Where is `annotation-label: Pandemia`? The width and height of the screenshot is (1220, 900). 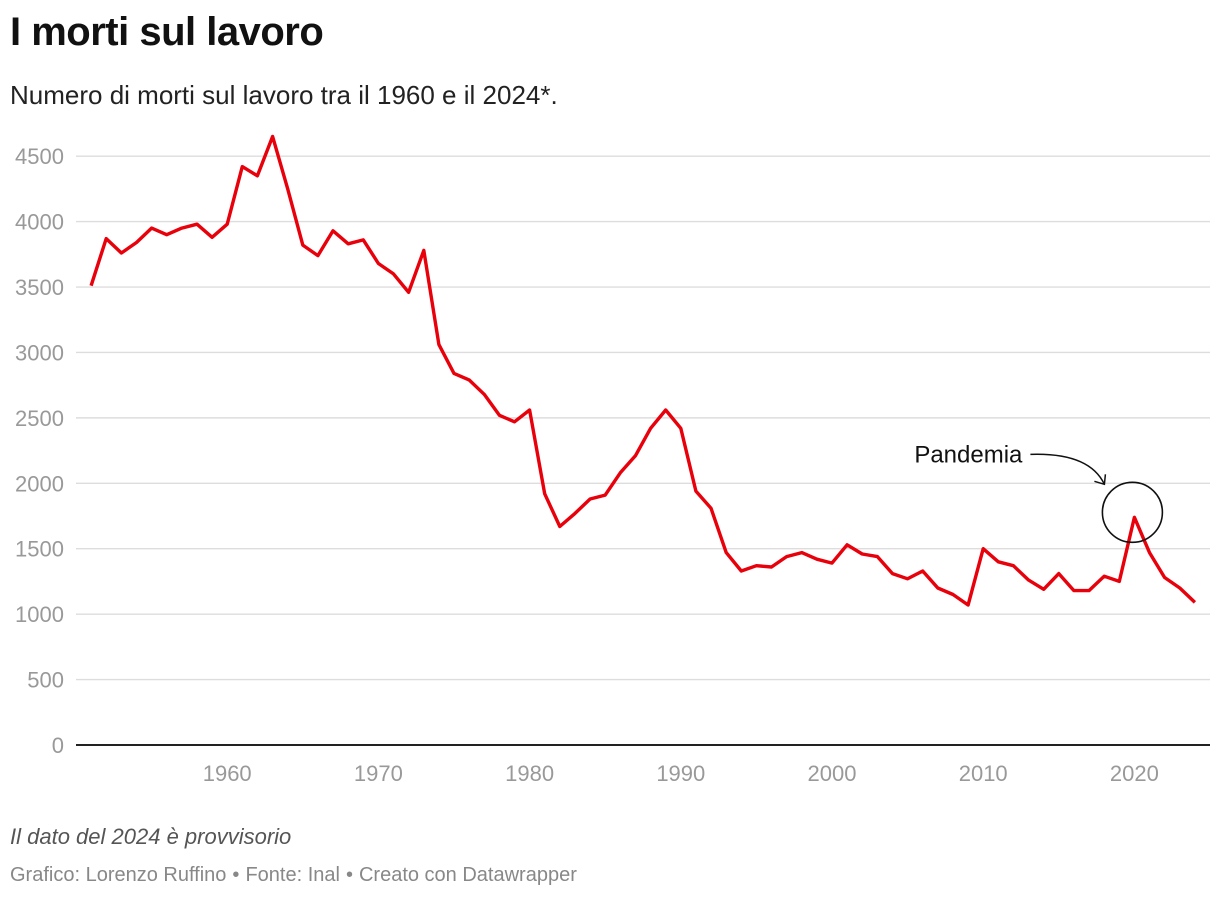
annotation-label: Pandemia is located at coordinates (968, 454).